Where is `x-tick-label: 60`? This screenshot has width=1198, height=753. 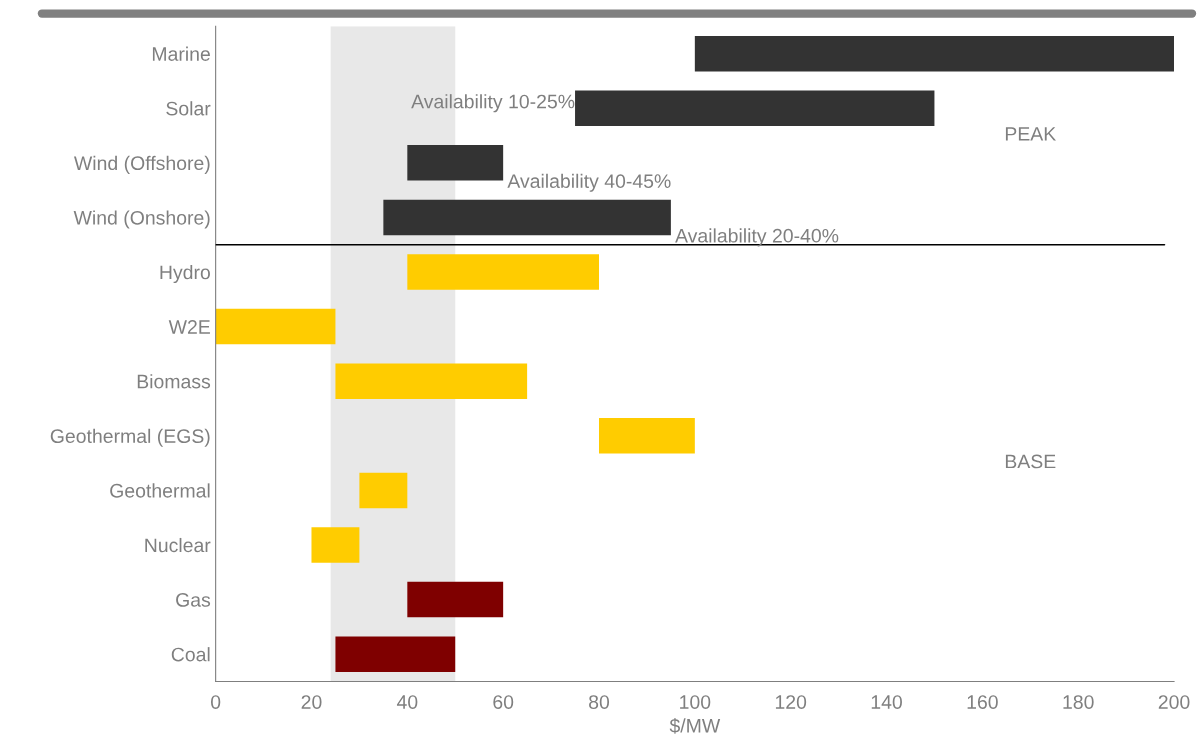 x-tick-label: 60 is located at coordinates (503, 702).